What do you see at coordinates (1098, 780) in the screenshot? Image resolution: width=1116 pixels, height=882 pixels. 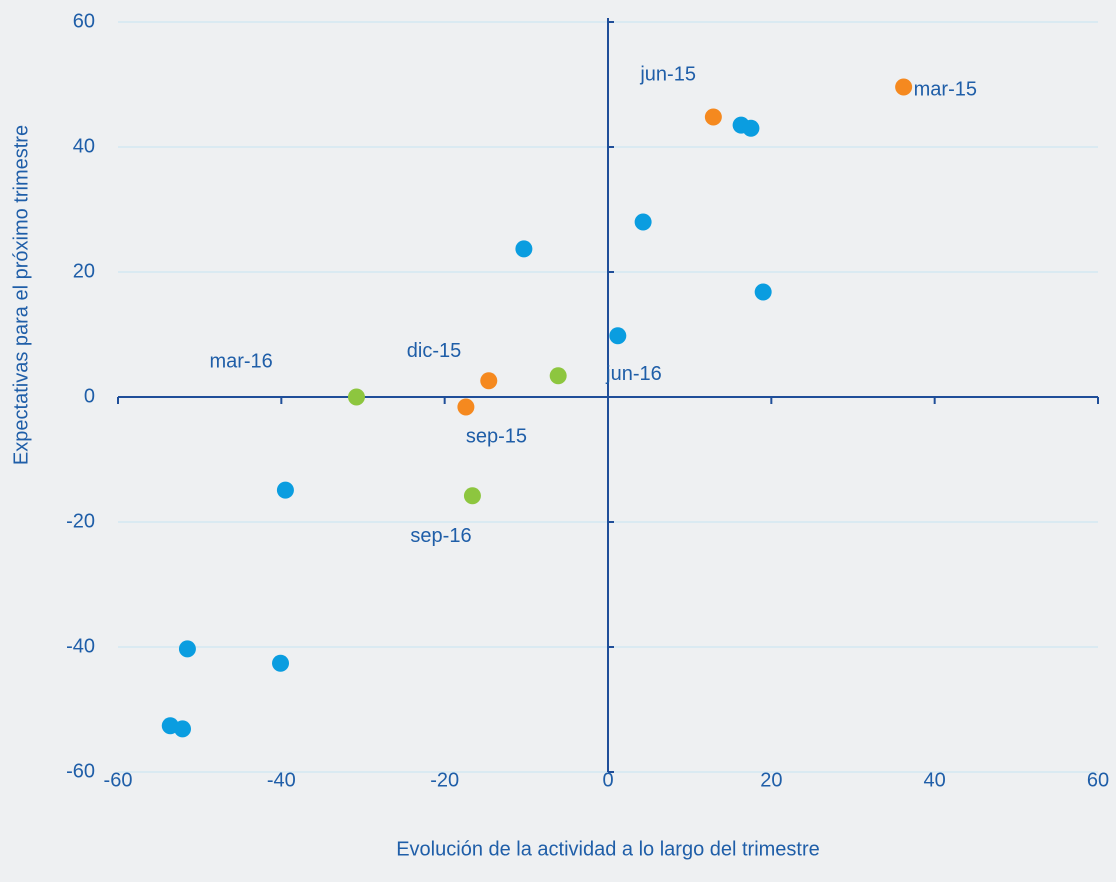 I see `x-tick-label: 60` at bounding box center [1098, 780].